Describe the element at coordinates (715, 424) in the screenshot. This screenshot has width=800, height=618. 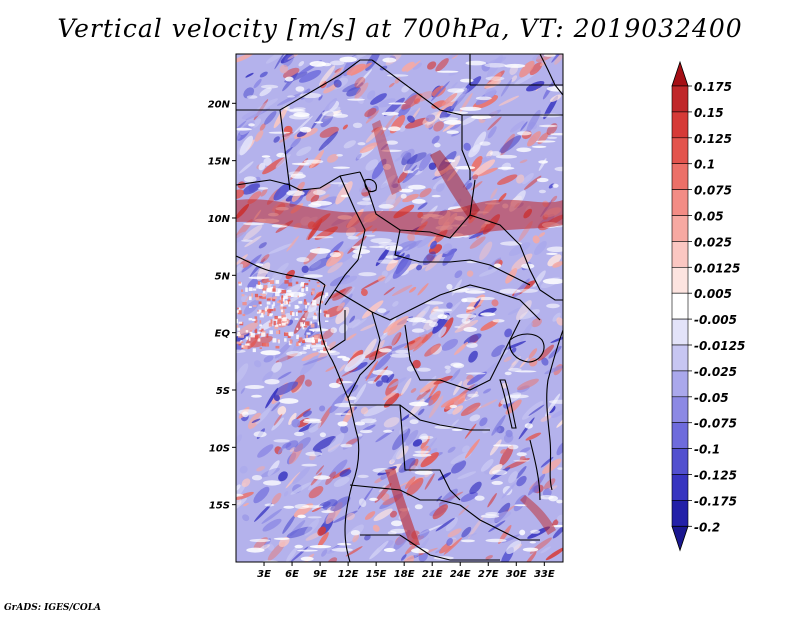
I see `colorbar-label: -0.075` at that location.